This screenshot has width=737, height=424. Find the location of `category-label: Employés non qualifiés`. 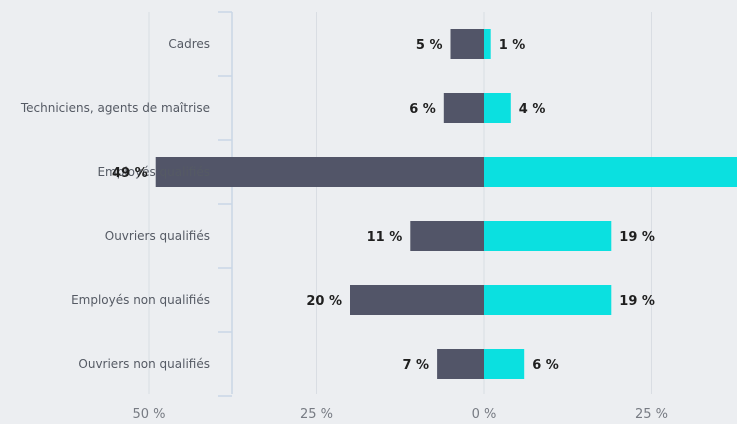

category-label: Employés non qualifiés is located at coordinates (140, 300).